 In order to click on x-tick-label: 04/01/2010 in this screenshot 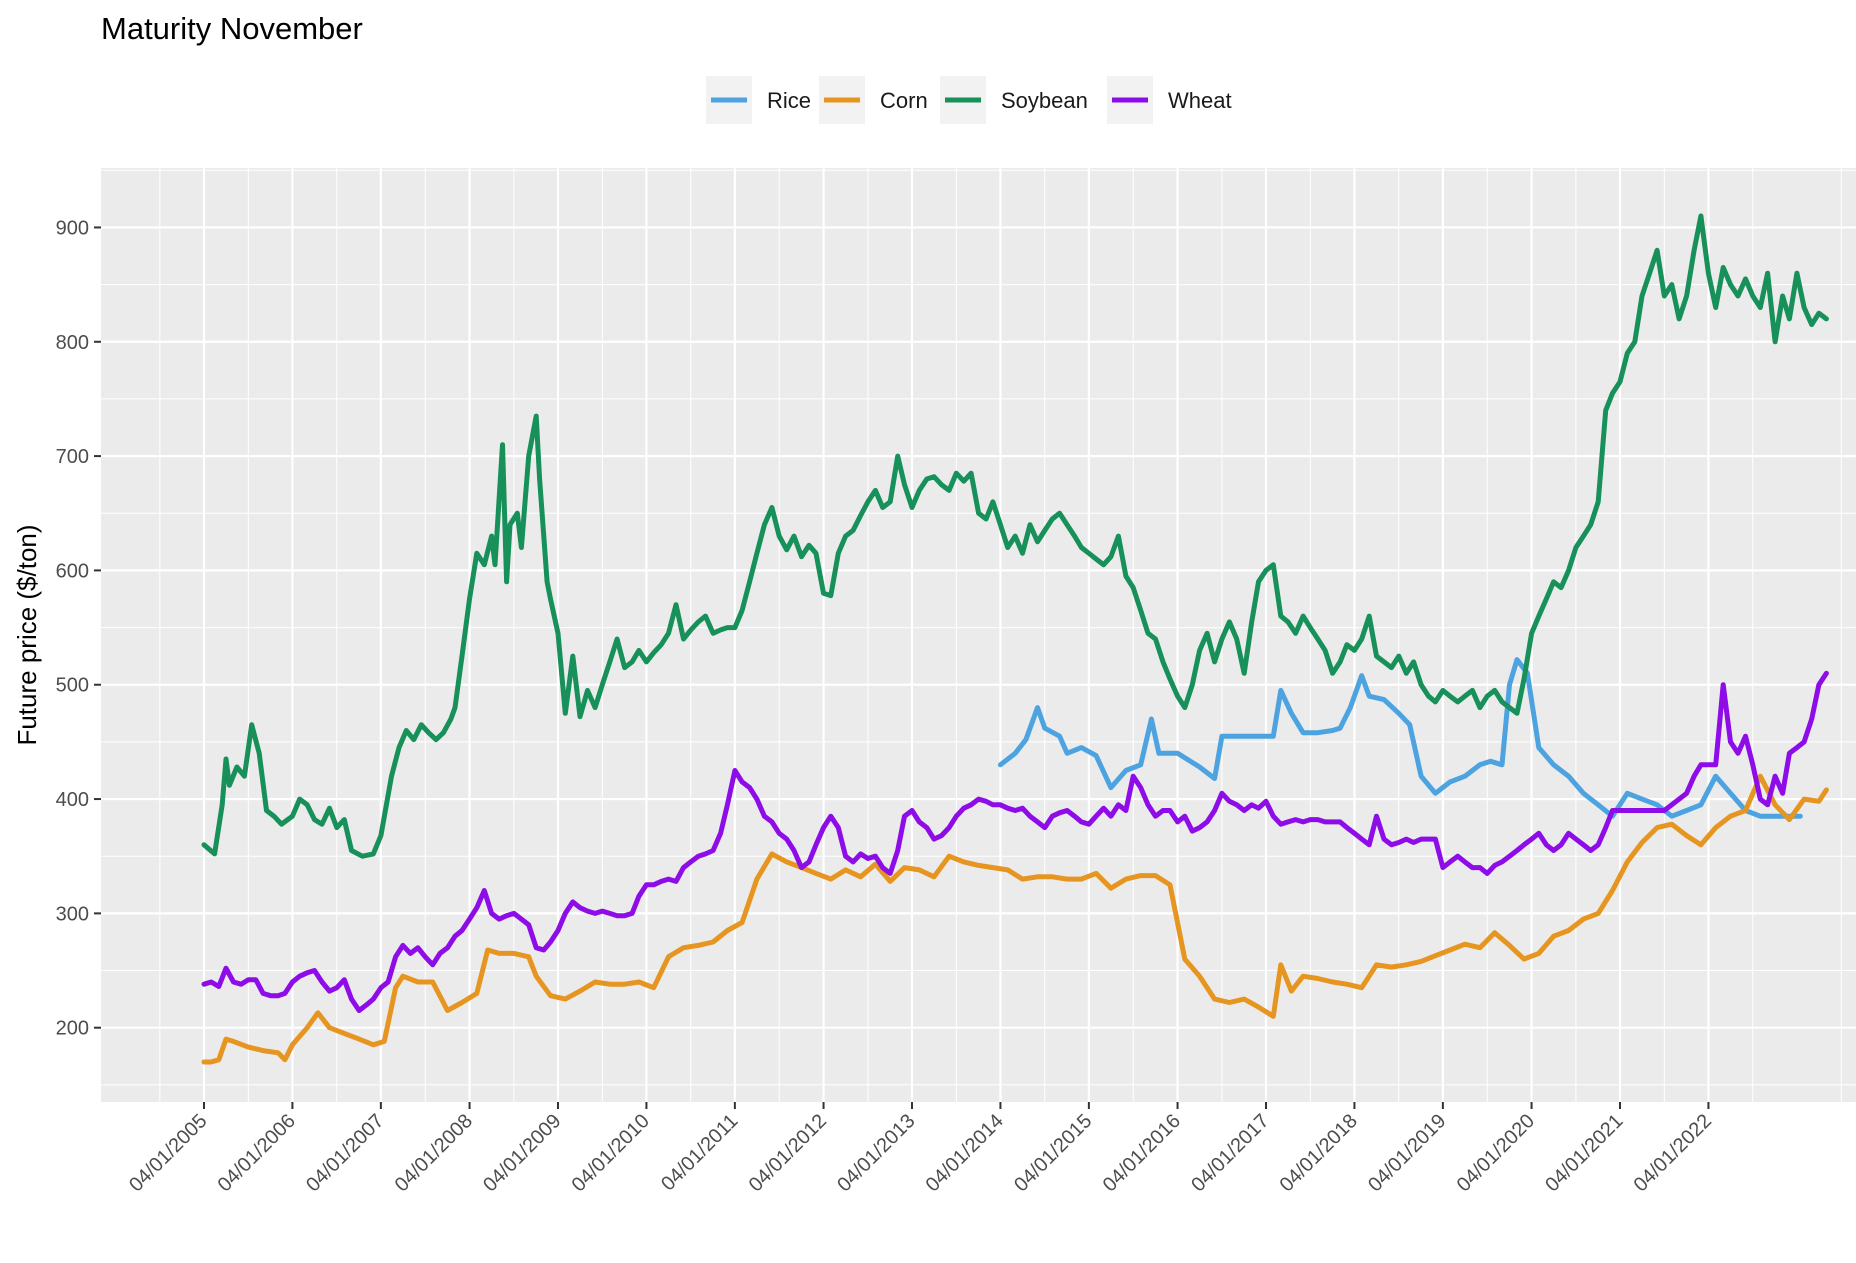, I will do `click(611, 1153)`.